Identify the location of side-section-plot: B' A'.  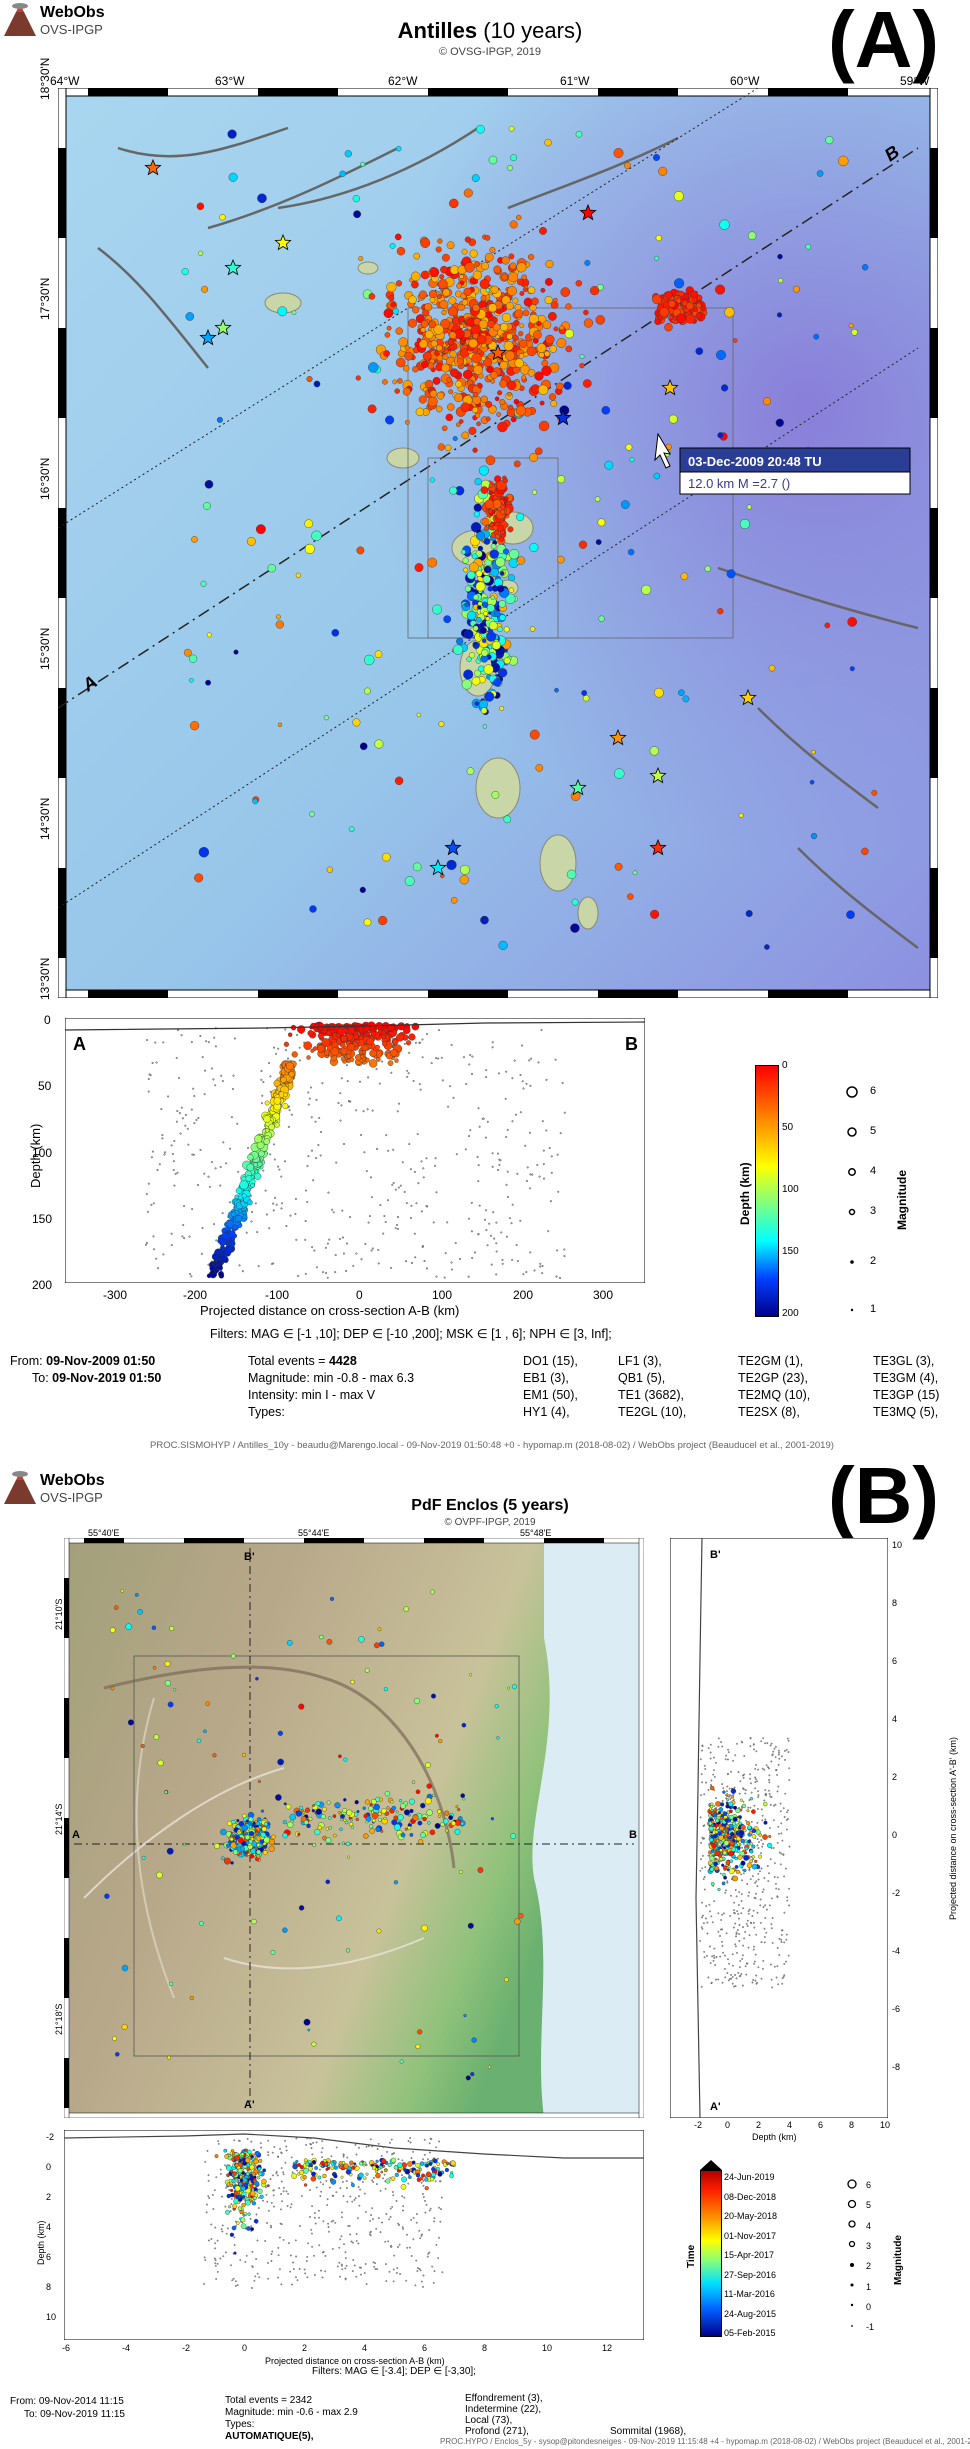
(779, 1828).